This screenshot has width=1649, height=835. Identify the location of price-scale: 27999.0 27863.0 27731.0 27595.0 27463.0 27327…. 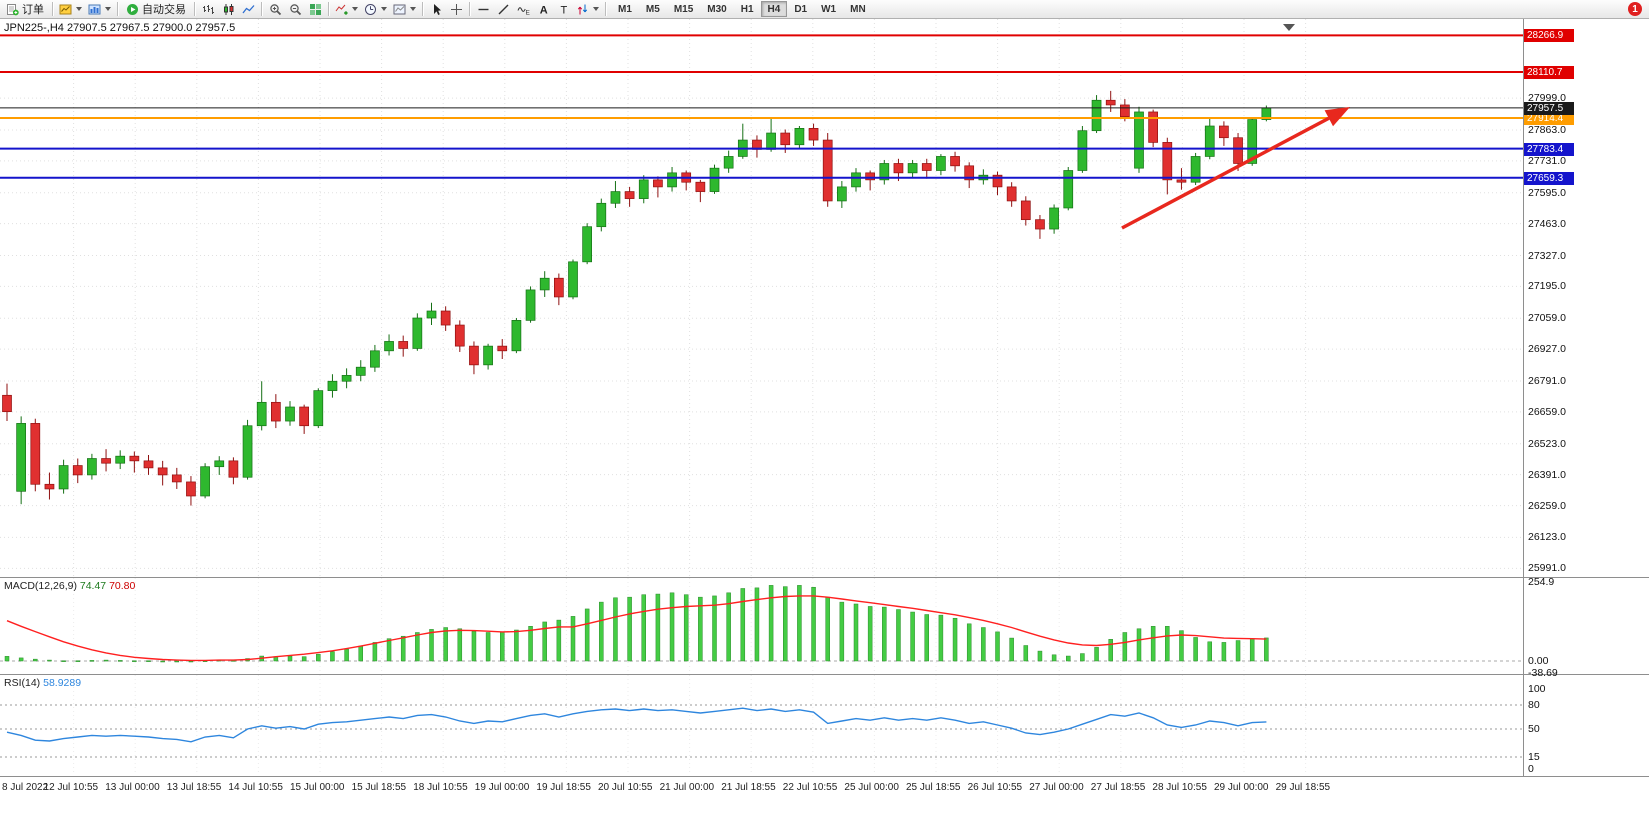
(1586, 397).